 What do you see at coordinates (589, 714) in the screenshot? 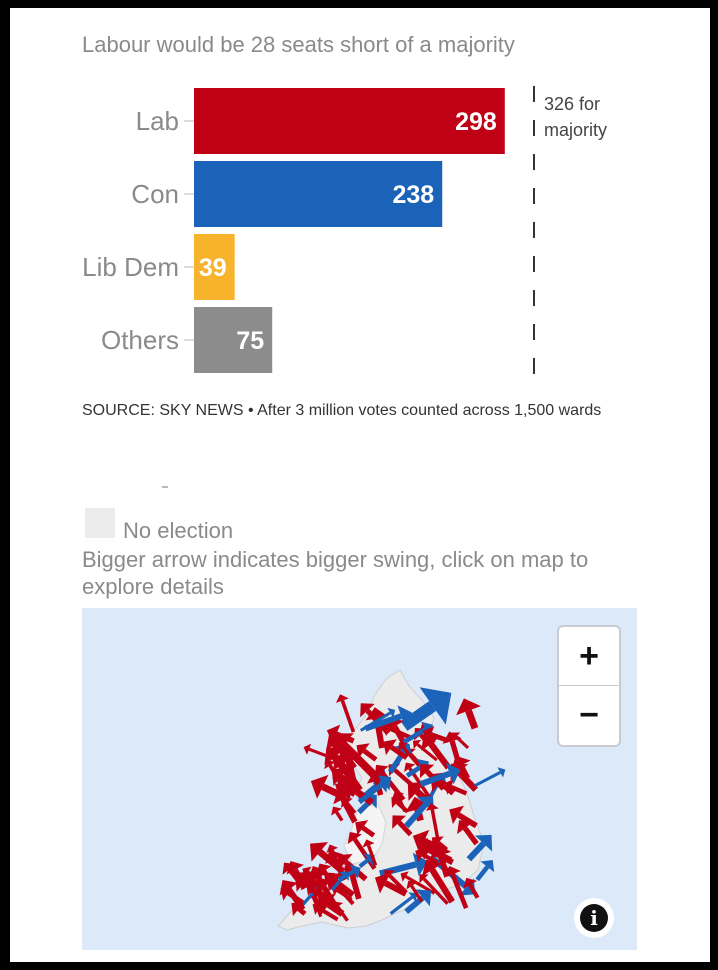
I see `zoom-out-button: −` at bounding box center [589, 714].